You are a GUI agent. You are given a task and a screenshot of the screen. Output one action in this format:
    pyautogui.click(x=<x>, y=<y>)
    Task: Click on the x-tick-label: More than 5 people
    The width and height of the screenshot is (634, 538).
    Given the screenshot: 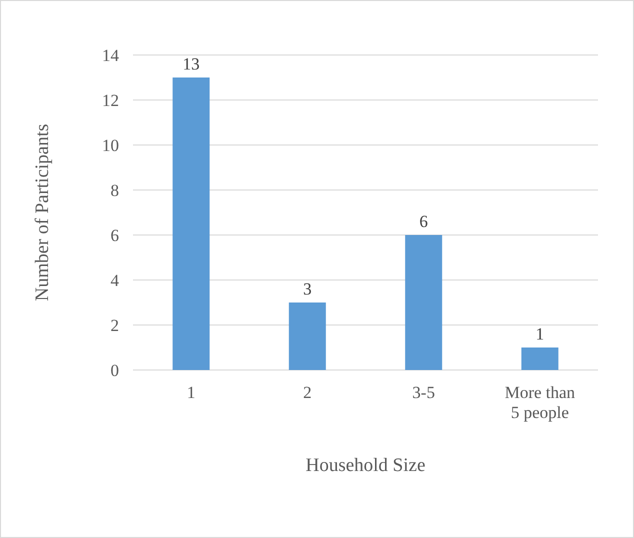 What is the action you would take?
    pyautogui.click(x=540, y=402)
    